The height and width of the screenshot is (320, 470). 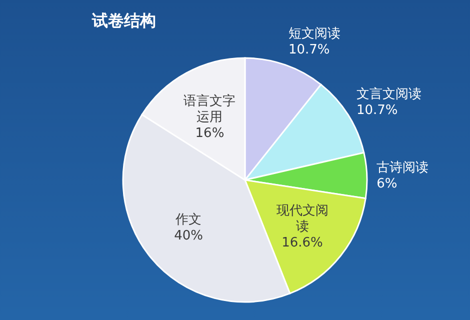 What do you see at coordinates (389, 94) in the screenshot?
I see `slice-label: 文言文阅读` at bounding box center [389, 94].